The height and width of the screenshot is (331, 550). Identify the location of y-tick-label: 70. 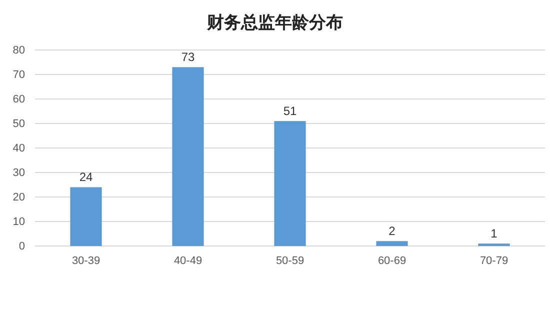
(18, 75).